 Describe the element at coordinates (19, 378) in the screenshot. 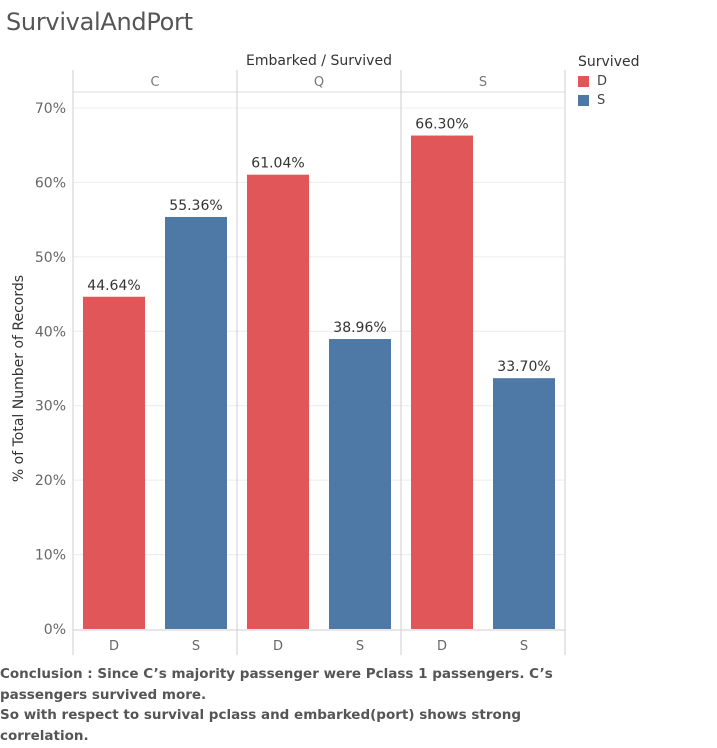

I see `y-axis-label: % of Total Number of Records` at that location.